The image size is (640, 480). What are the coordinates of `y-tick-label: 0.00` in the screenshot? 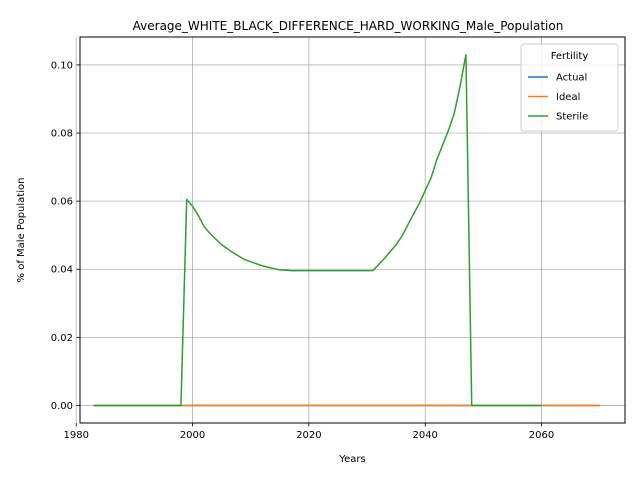 It's located at (62, 406).